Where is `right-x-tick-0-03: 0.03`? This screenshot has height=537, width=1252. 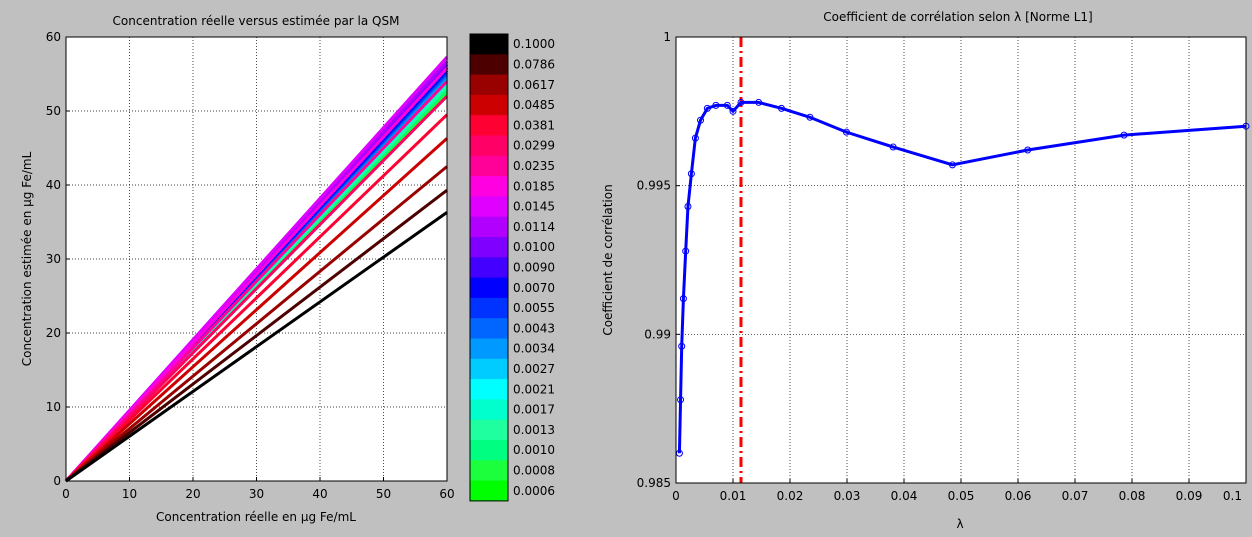
right-x-tick-0-03: 0.03 is located at coordinates (847, 496).